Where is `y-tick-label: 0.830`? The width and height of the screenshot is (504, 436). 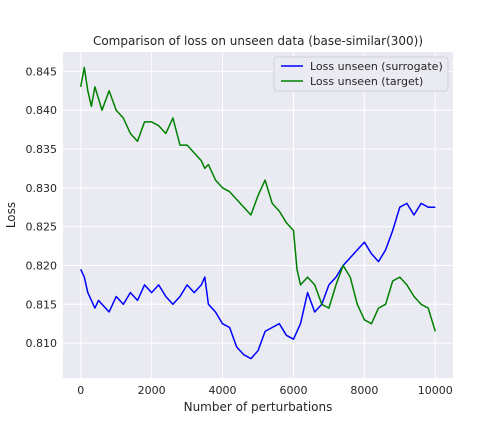 y-tick-label: 0.830 is located at coordinates (42, 188).